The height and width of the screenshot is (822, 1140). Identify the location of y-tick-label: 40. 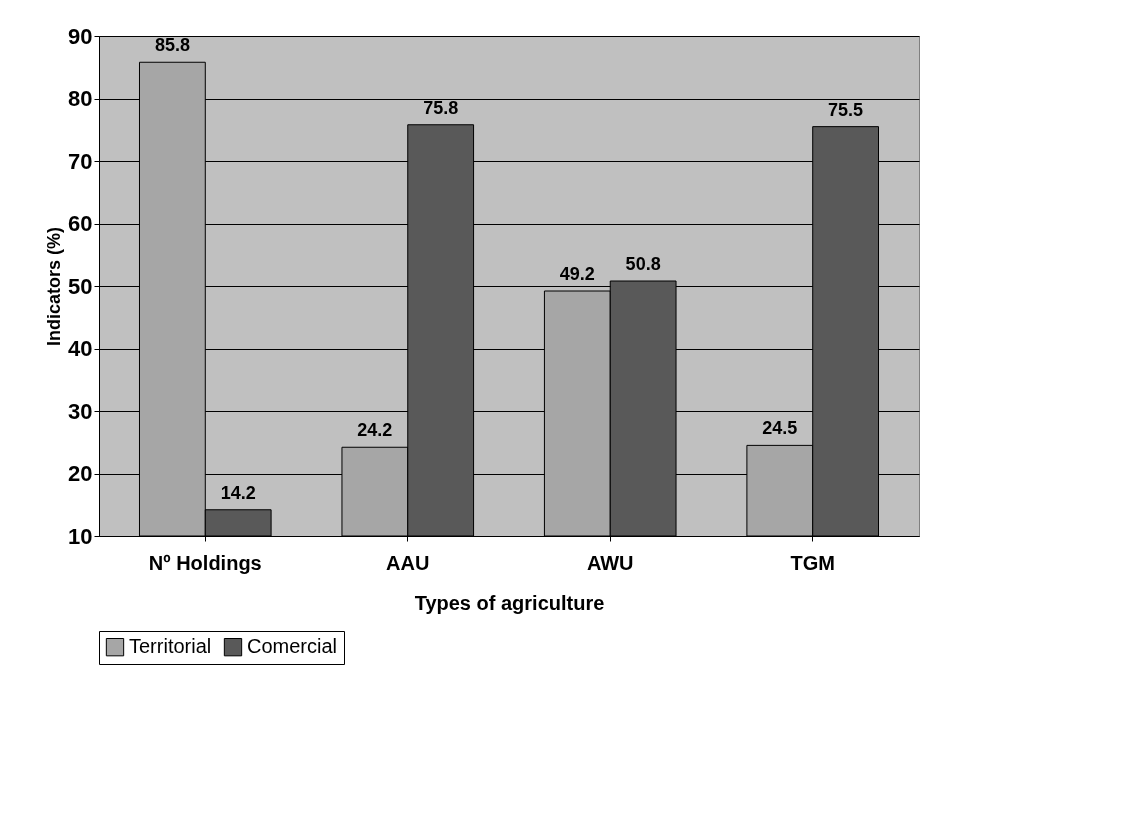
(80, 348).